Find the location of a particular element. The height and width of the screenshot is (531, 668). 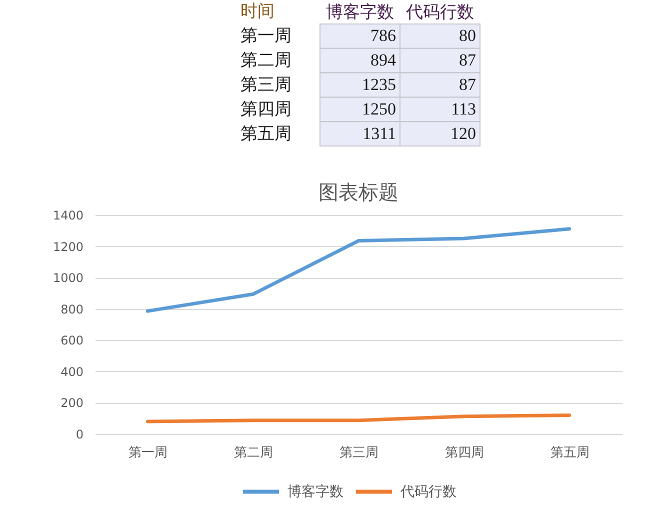

y-tick-label: 0 is located at coordinates (80, 435).